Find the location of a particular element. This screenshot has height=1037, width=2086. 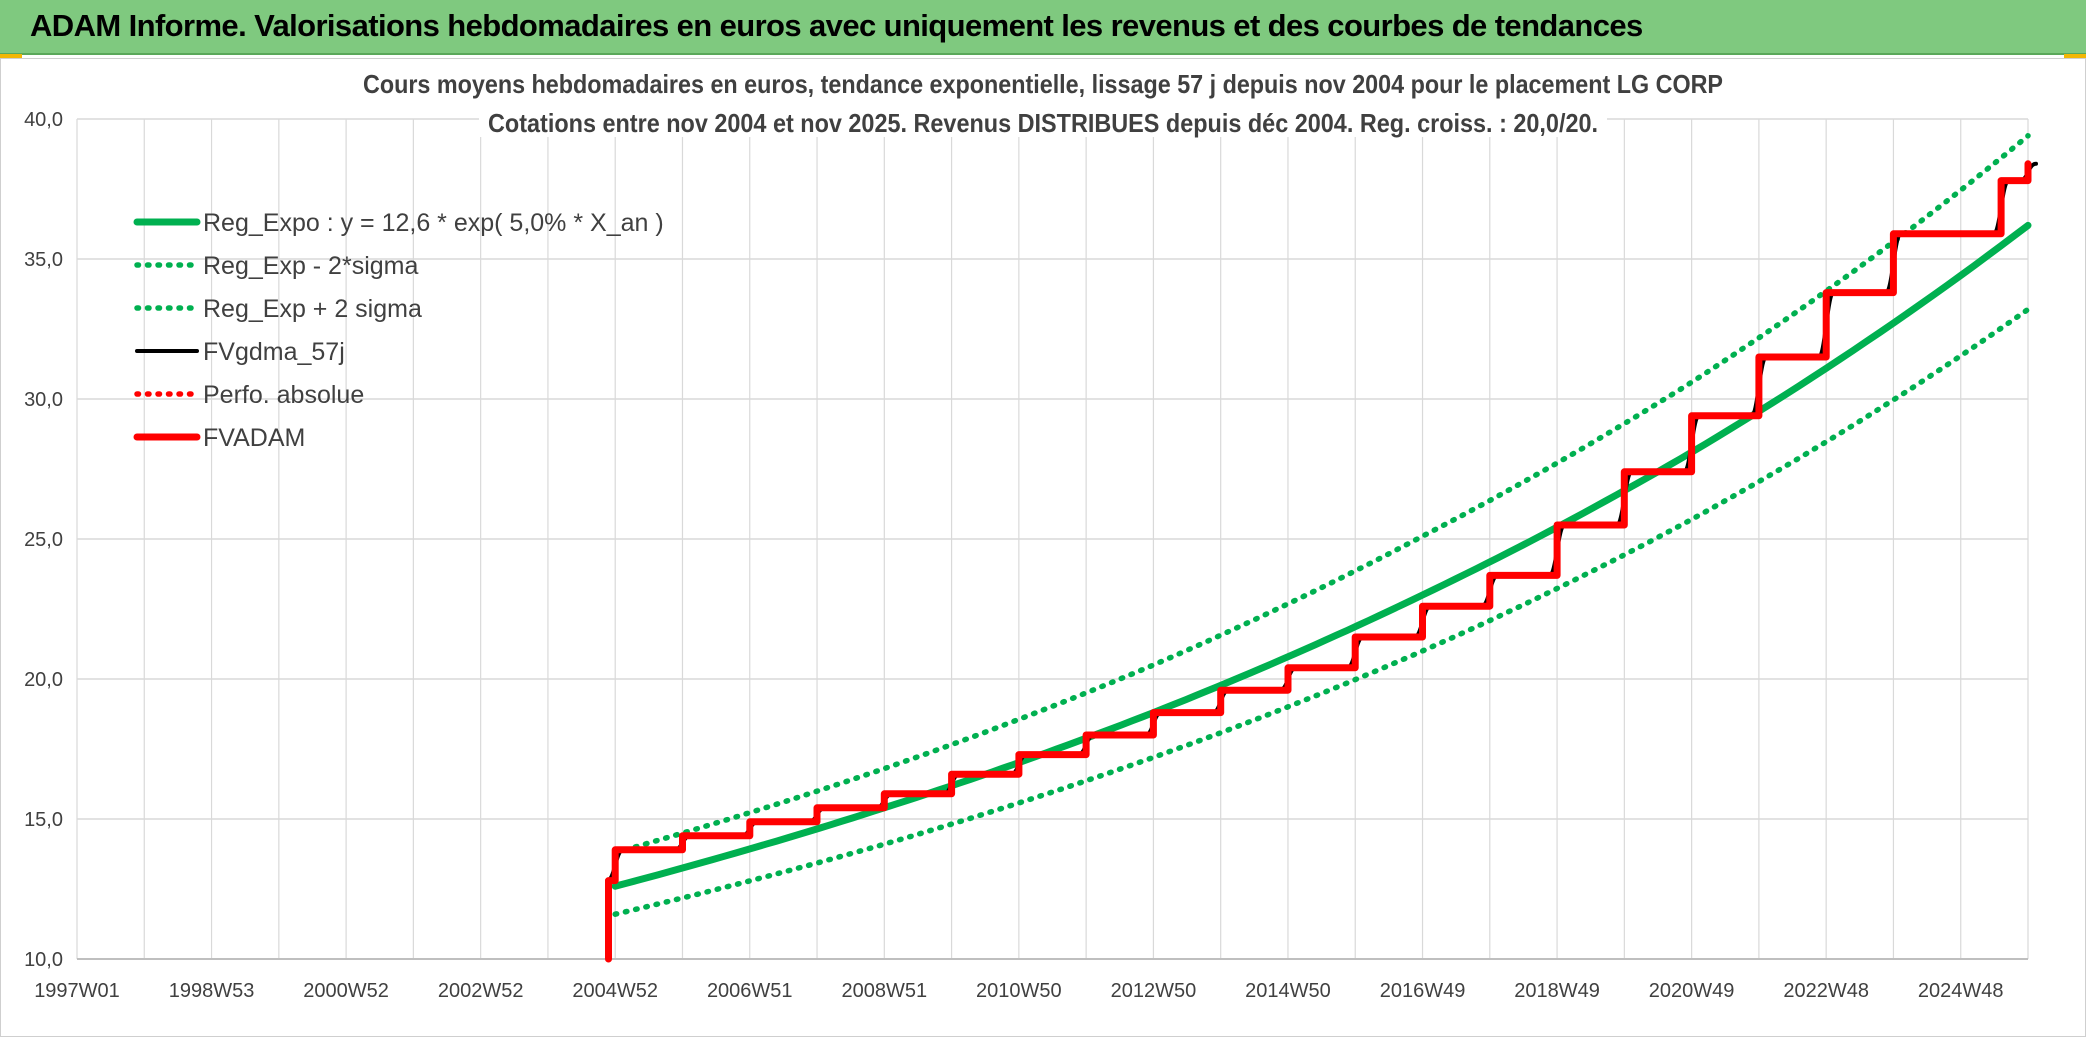

legend-label: Reg_Exp - 2*sigma is located at coordinates (310, 266).